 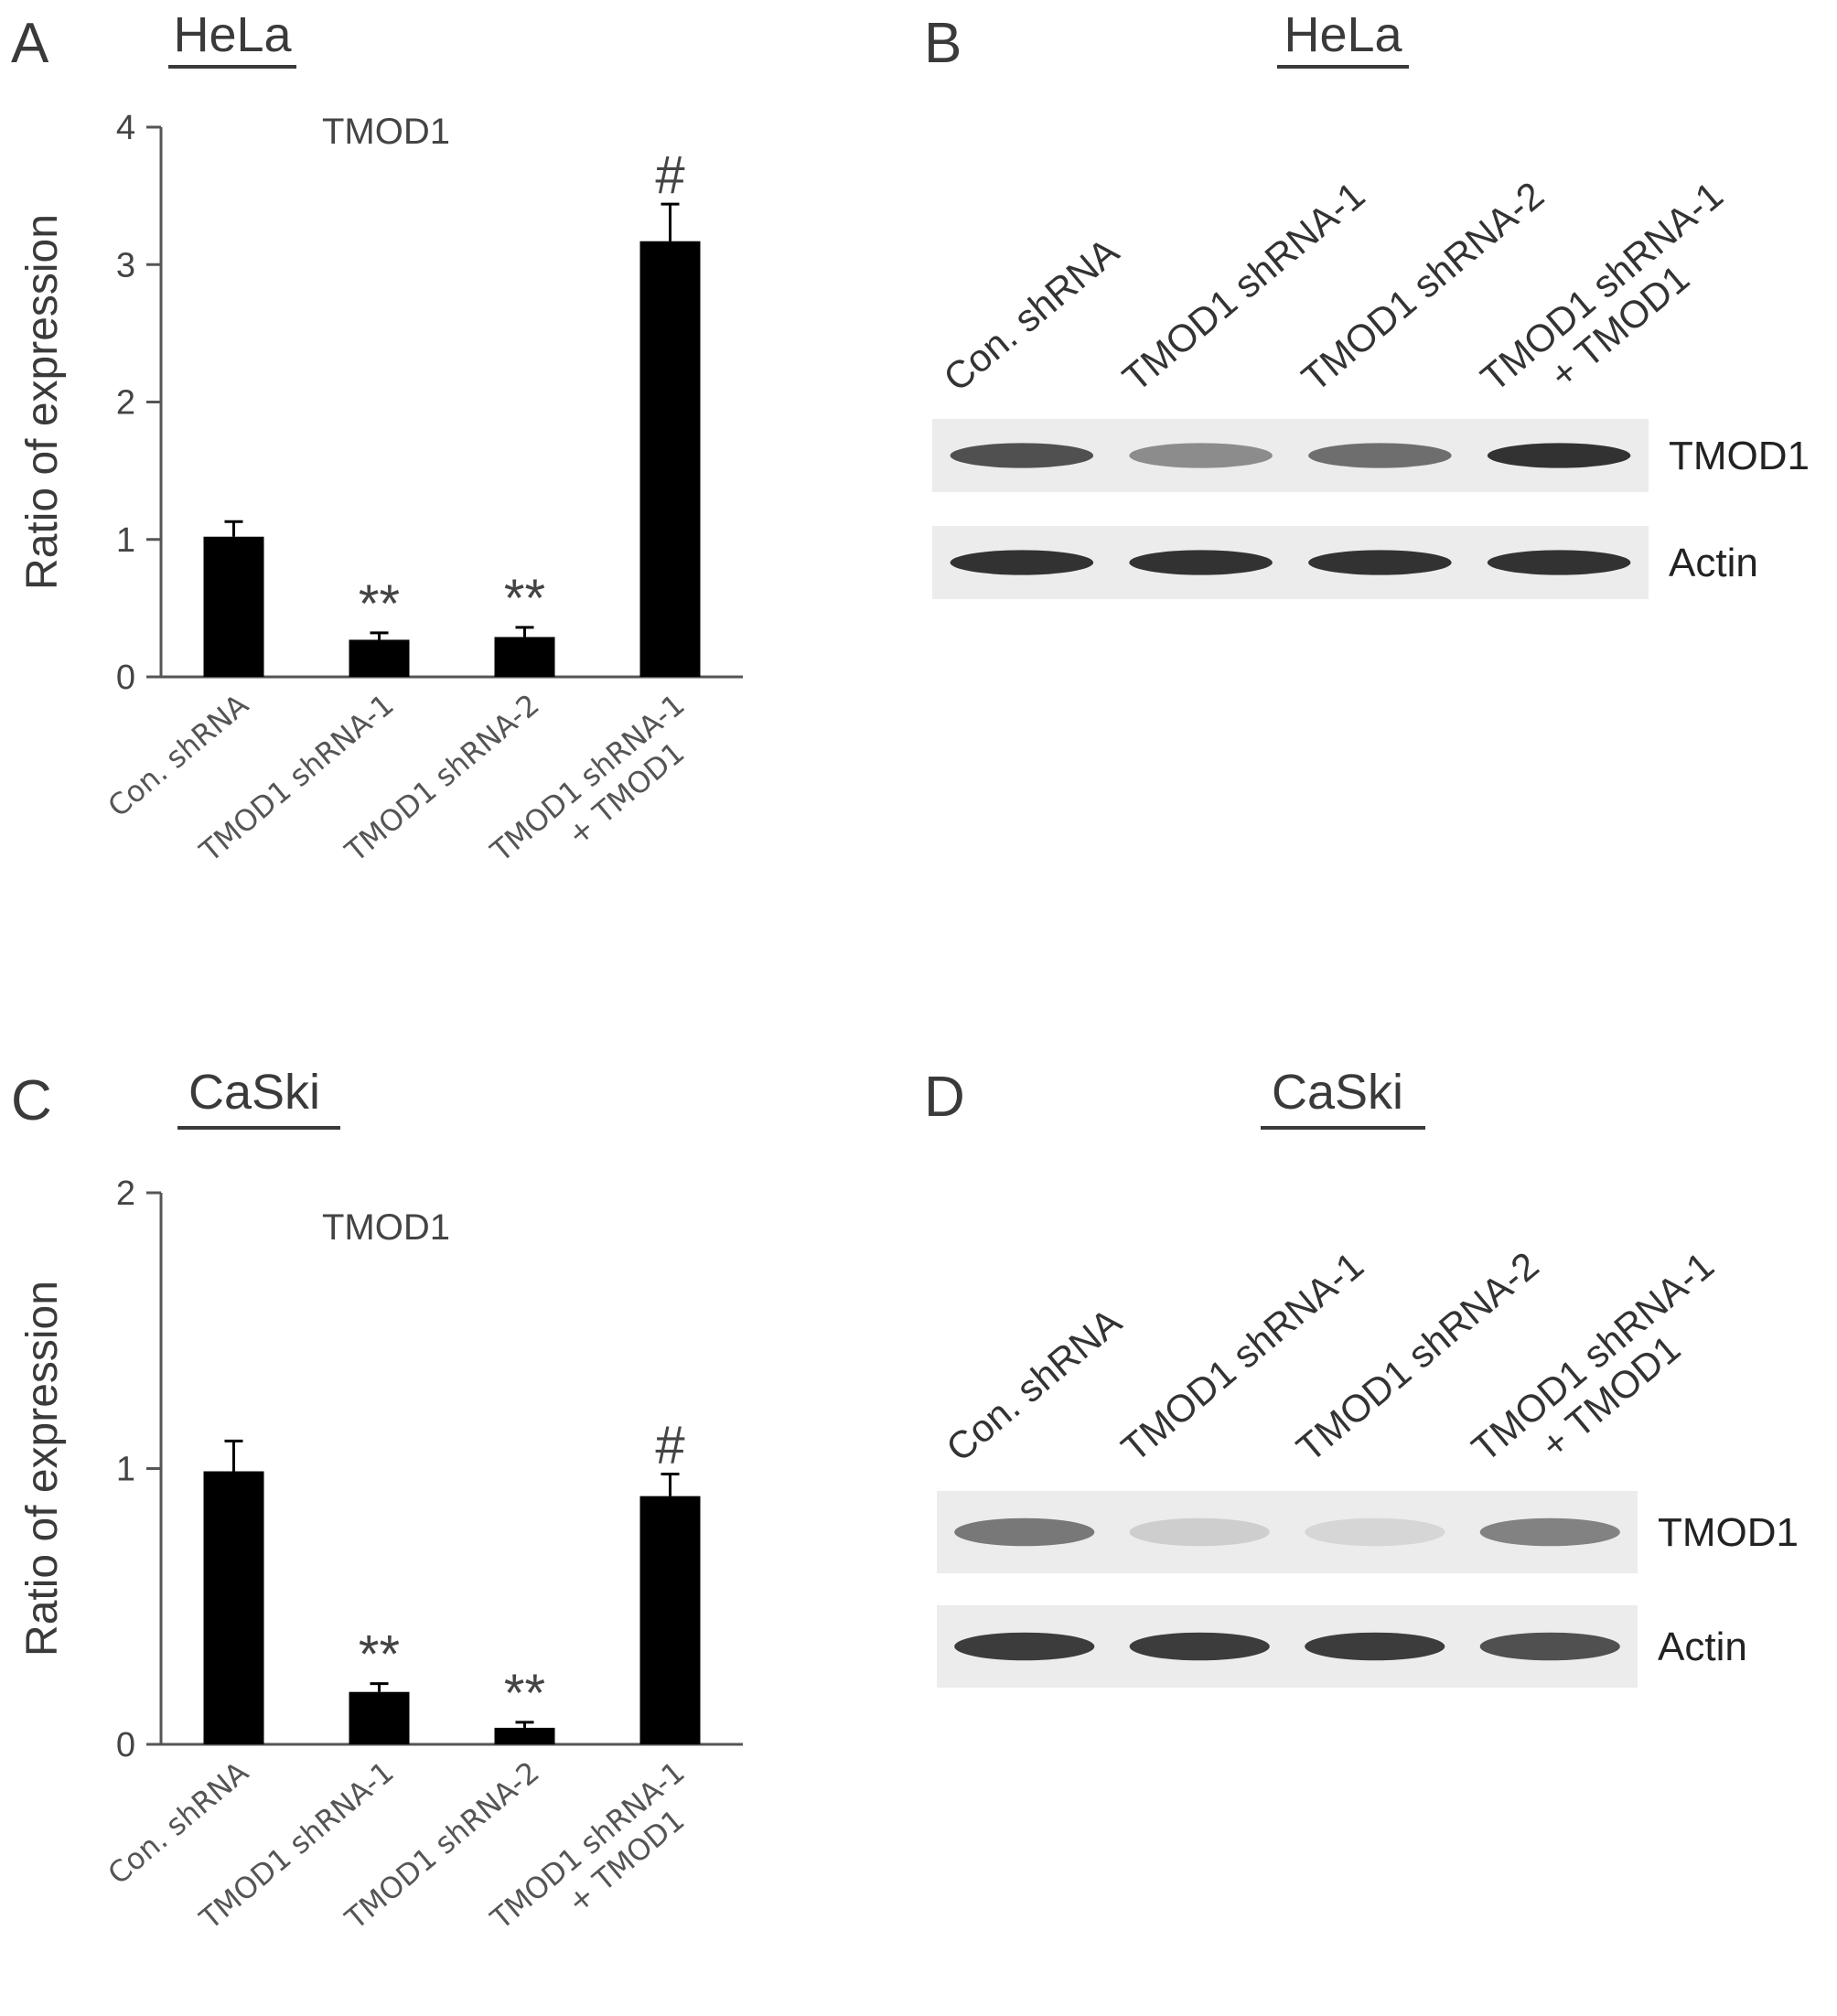 What do you see at coordinates (944, 1097) in the screenshot?
I see `panel-letter-d: D` at bounding box center [944, 1097].